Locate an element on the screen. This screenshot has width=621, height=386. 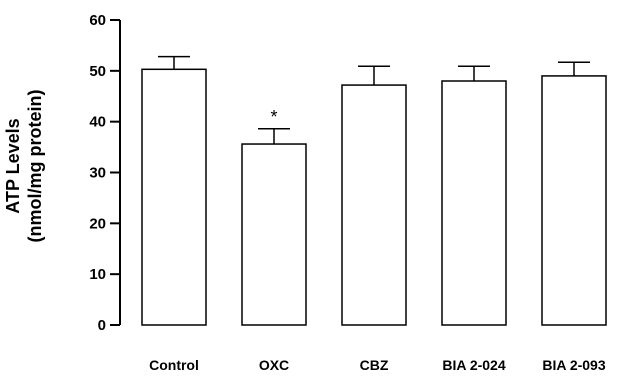
y-tick-label: 50 is located at coordinates (97, 71).